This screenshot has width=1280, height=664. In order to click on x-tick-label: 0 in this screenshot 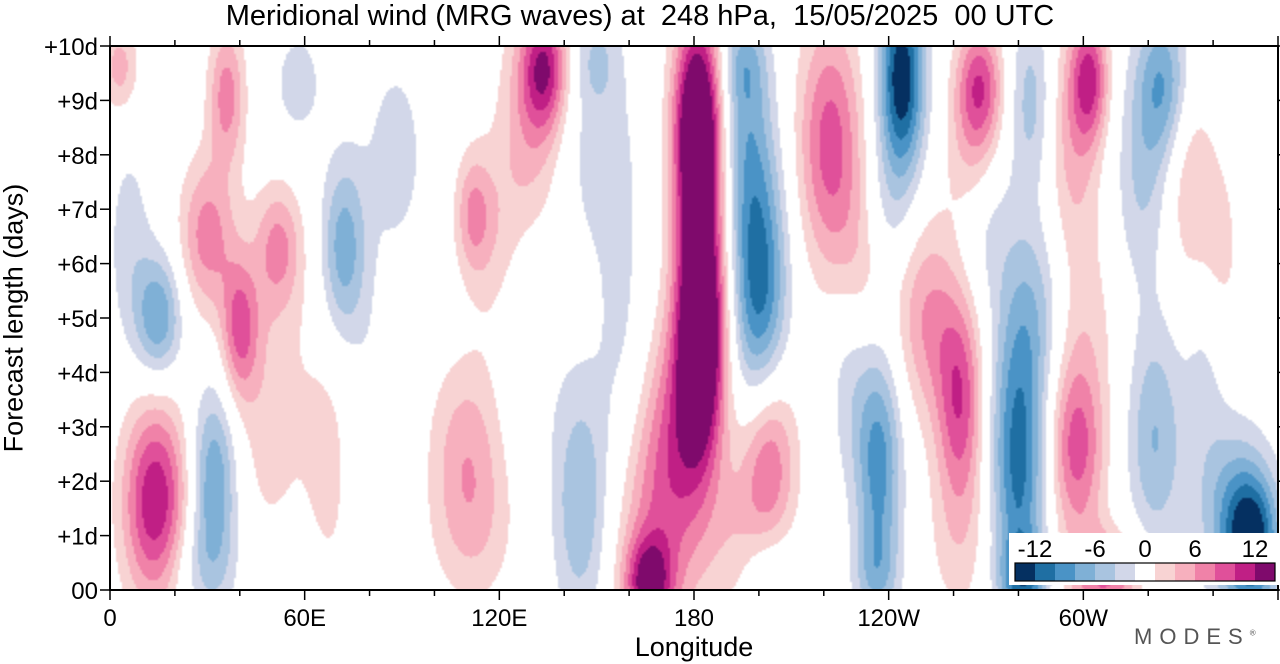, I will do `click(109, 618)`.